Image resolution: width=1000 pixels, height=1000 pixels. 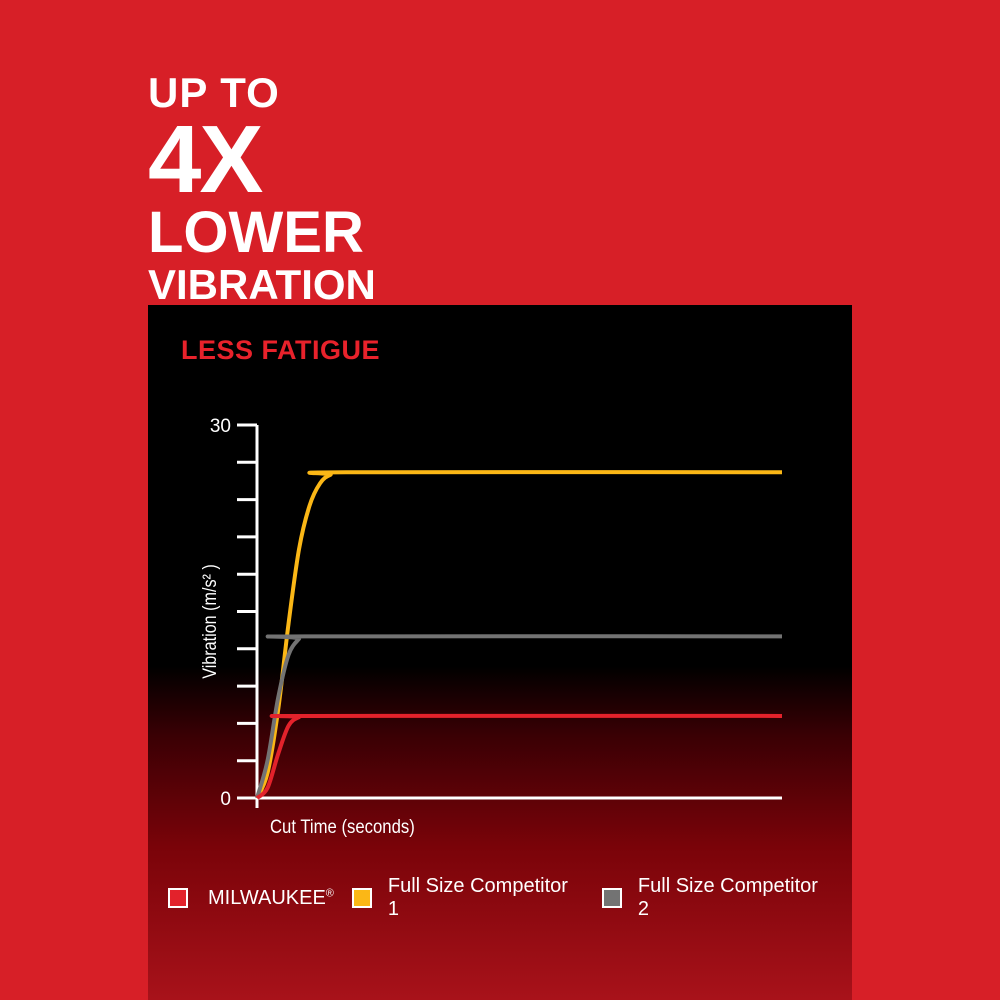 I want to click on headline-line2: 4X, so click(x=205, y=159).